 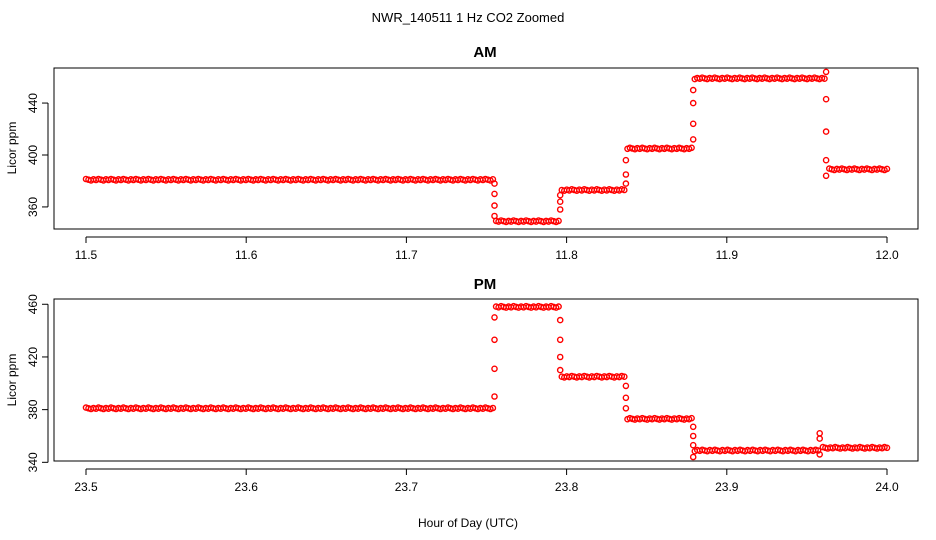 I want to click on am-y-tick-label: 360, so click(x=33, y=207).